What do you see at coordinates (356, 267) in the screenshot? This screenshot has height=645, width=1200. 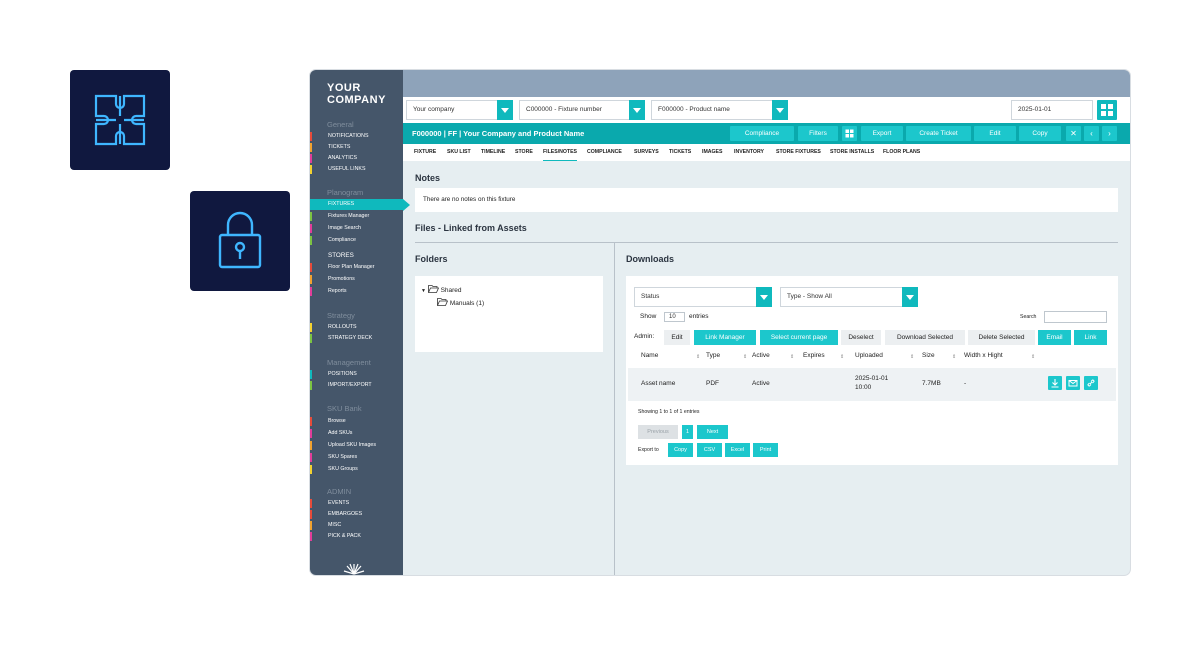 I see `sidebar-item-floor-plan-manager: Floor Plan Manager` at bounding box center [356, 267].